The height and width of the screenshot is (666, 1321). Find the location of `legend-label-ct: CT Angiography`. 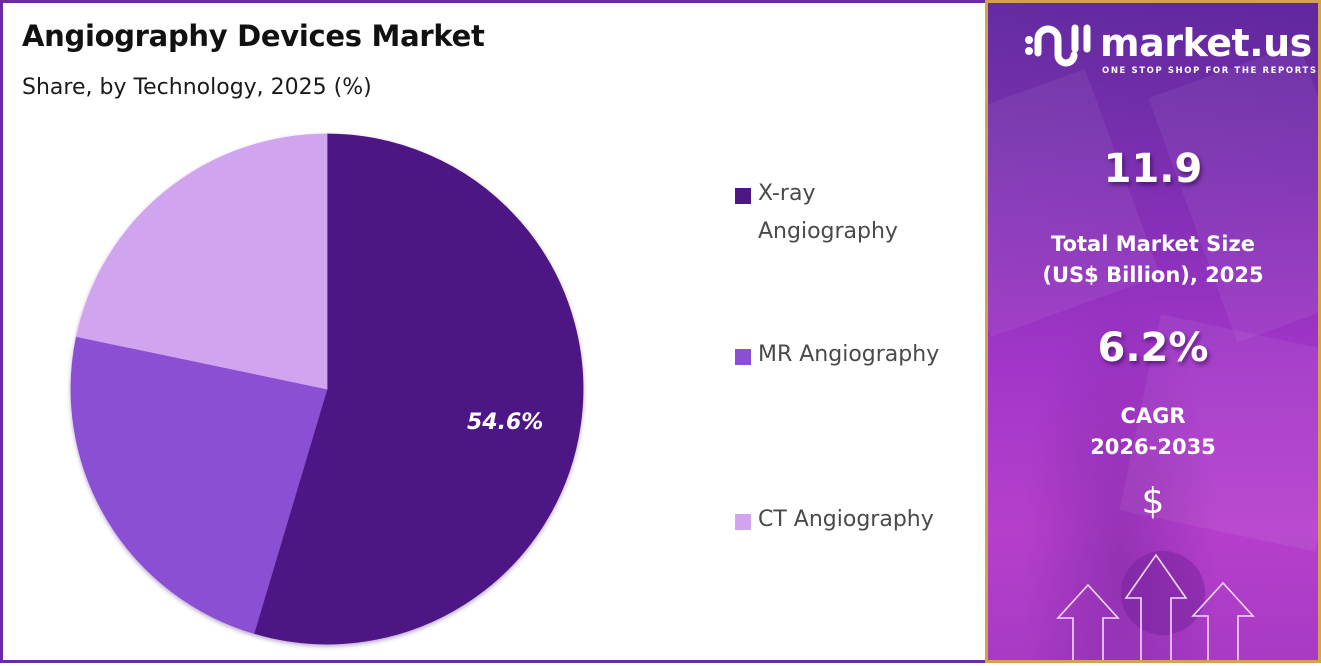

legend-label-ct: CT Angiography is located at coordinates (846, 519).